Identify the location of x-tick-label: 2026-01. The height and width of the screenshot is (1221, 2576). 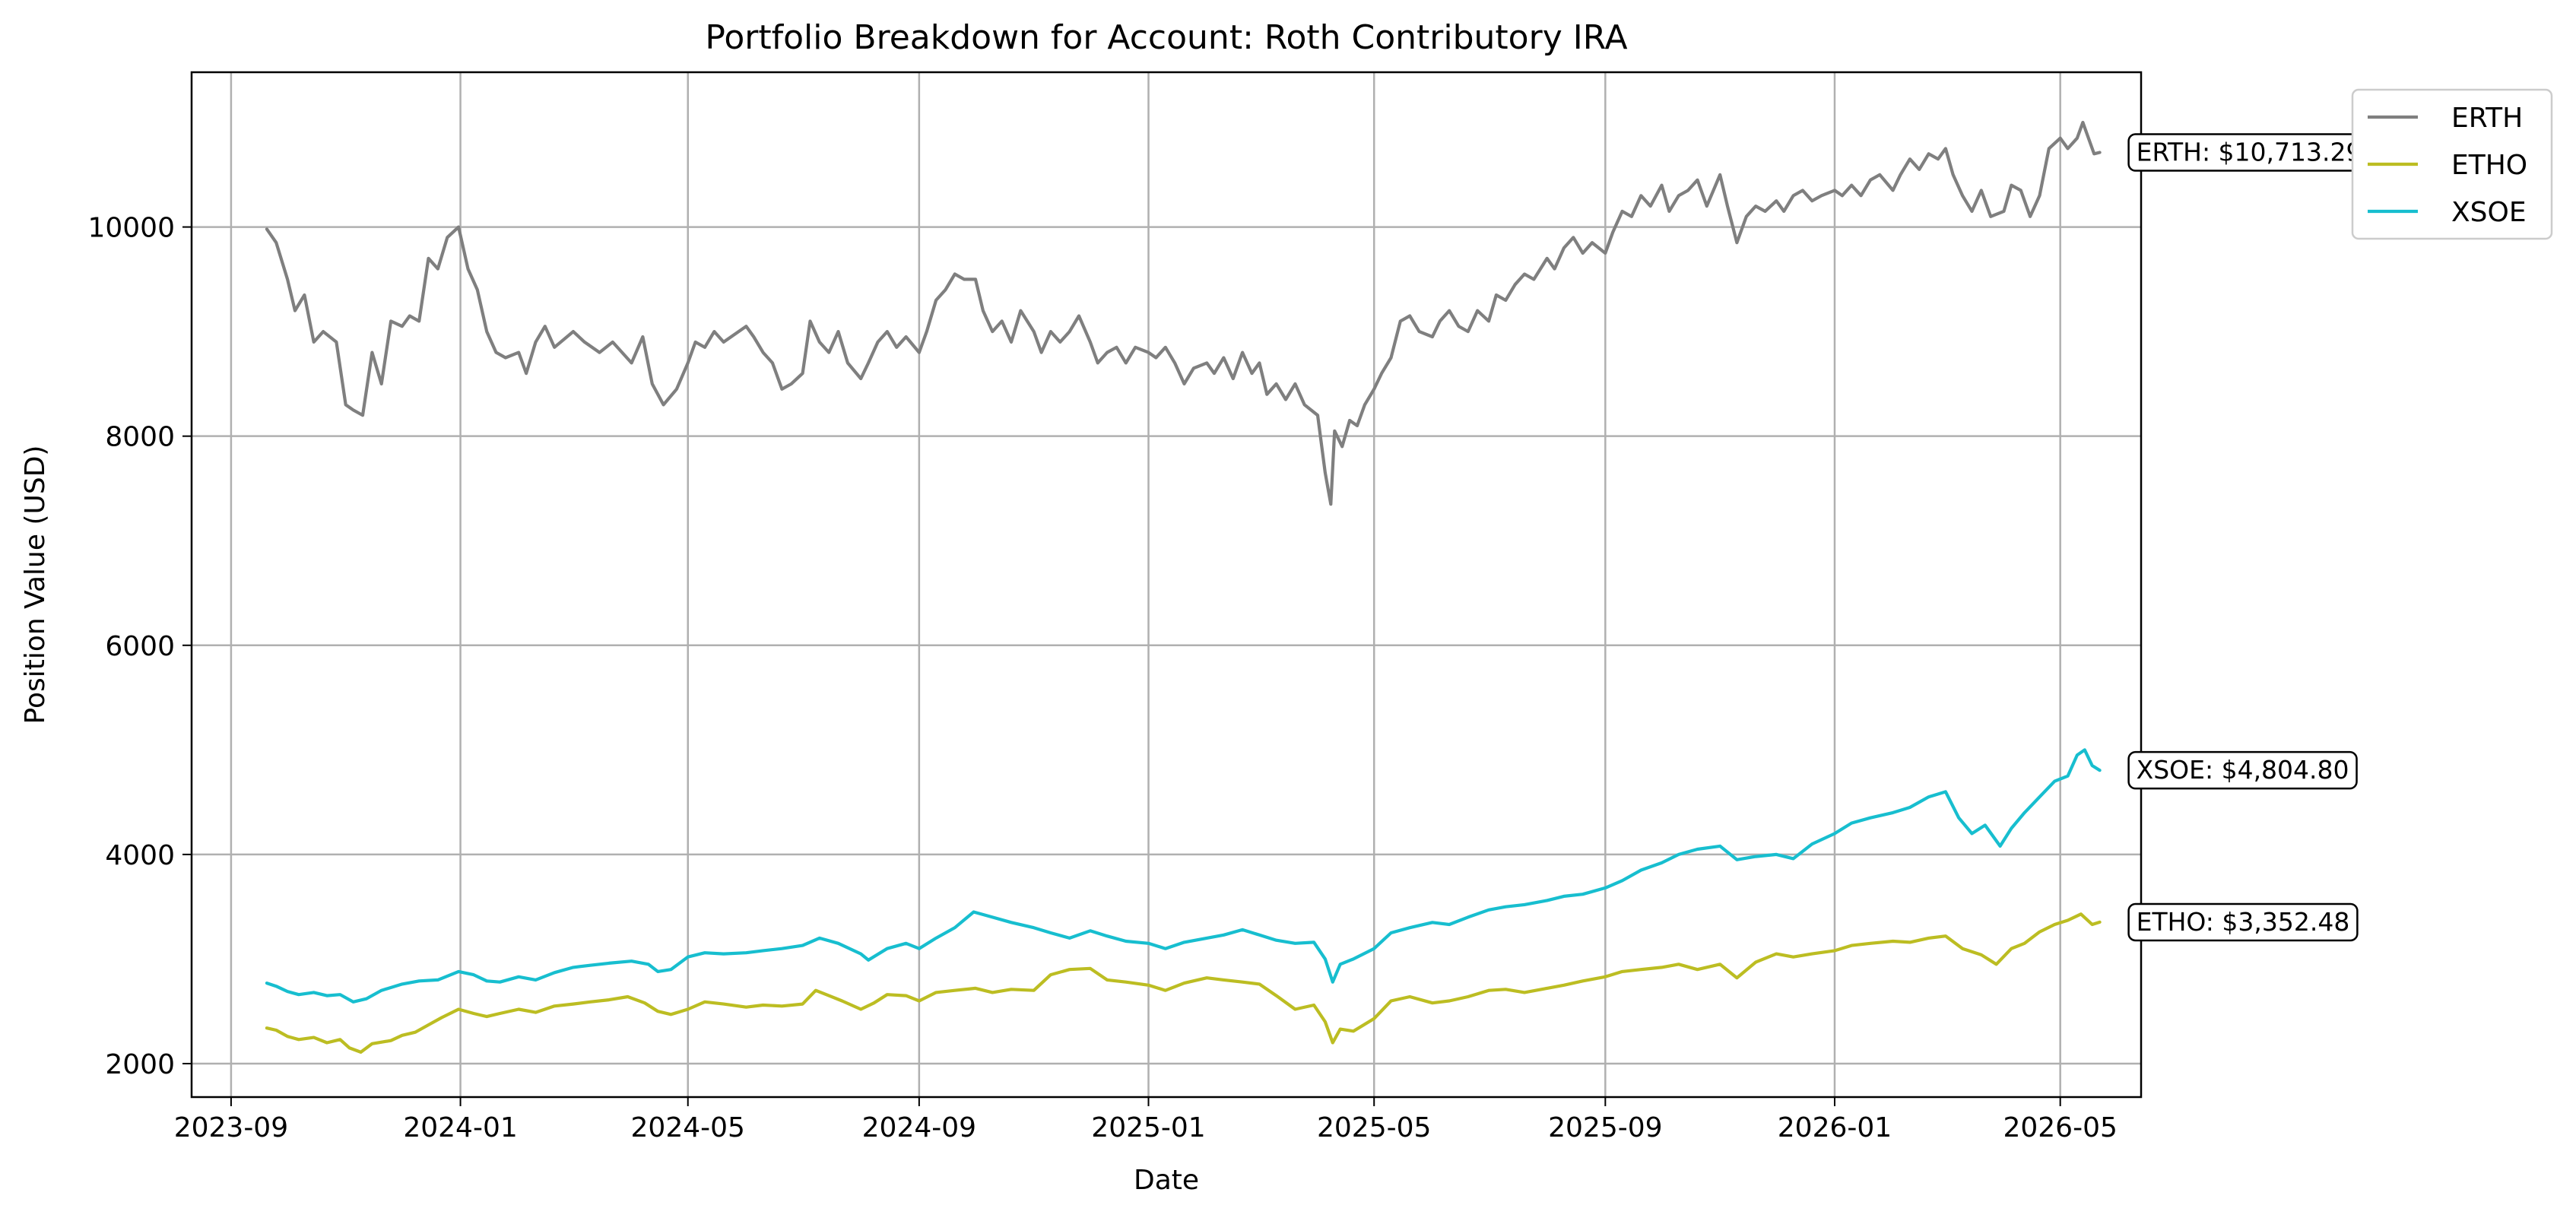
(1835, 1128).